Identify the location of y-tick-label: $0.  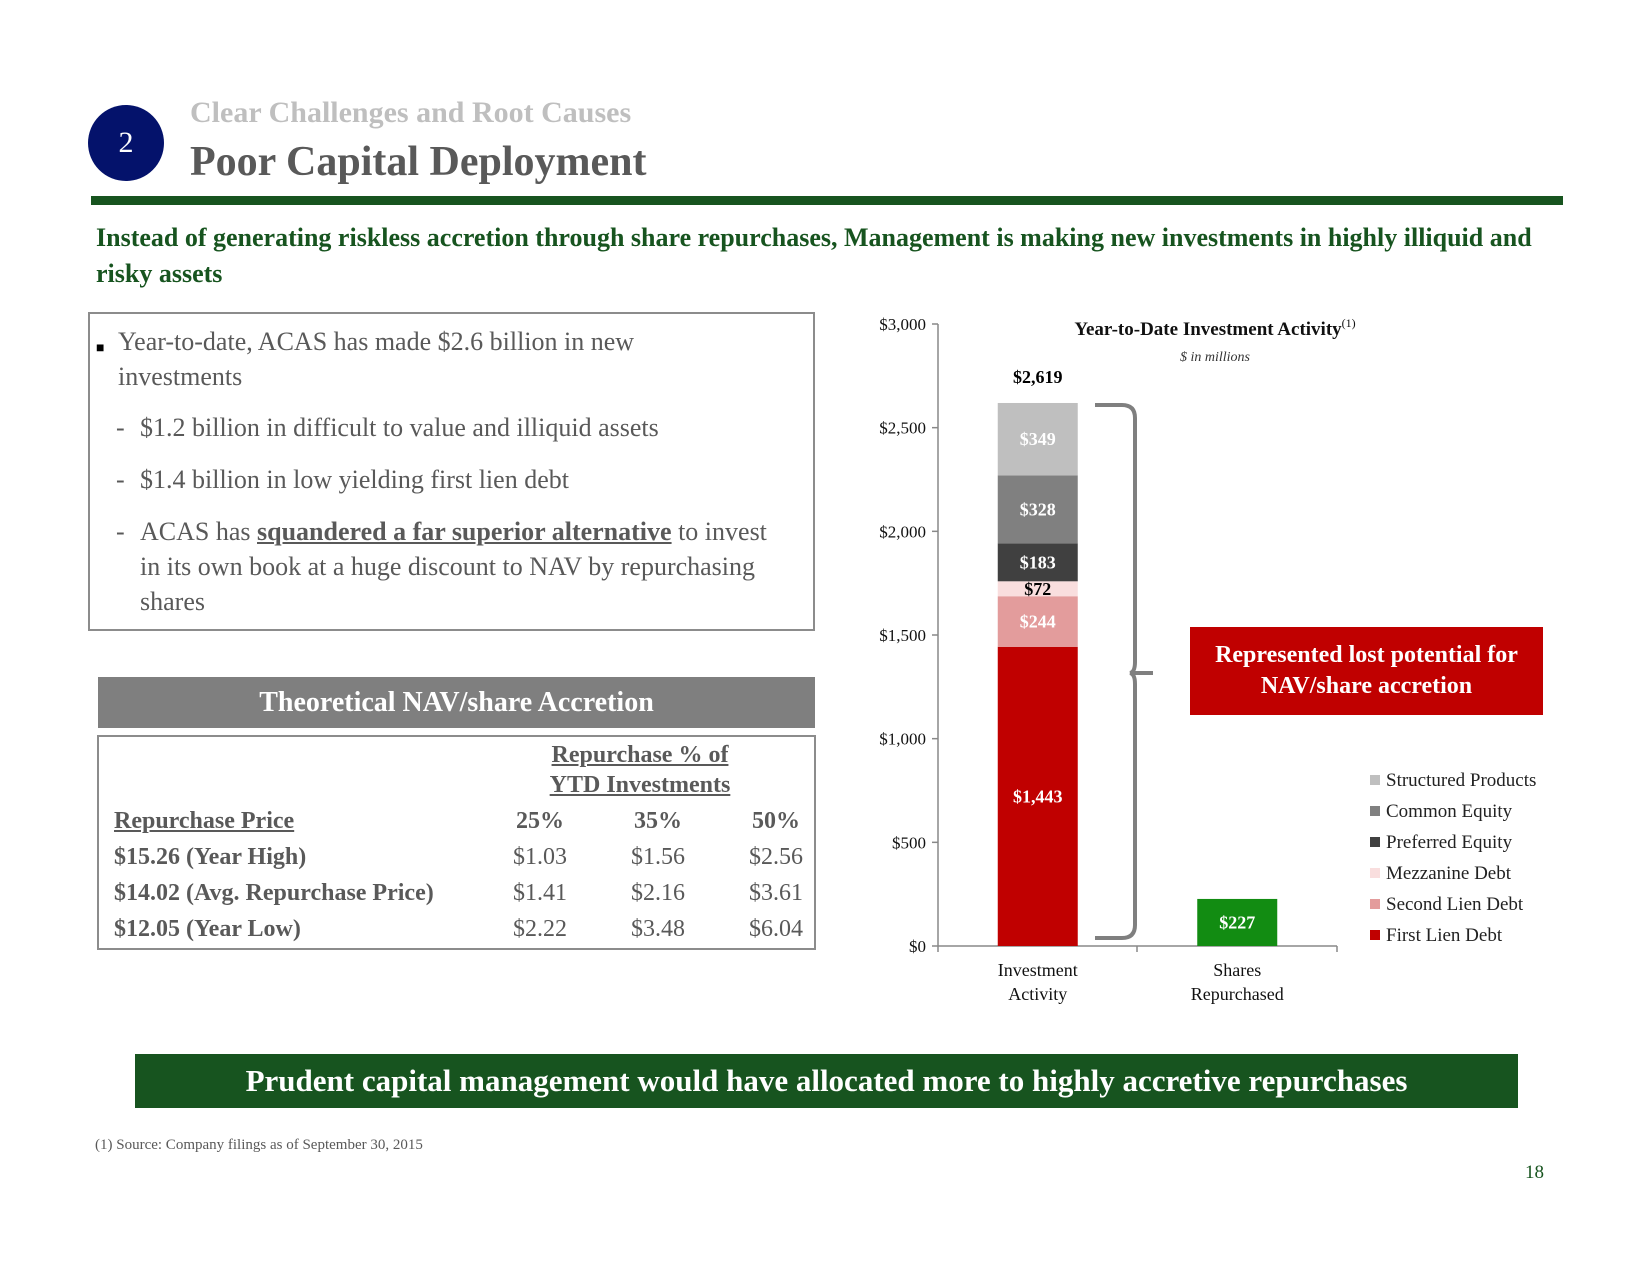
(917, 946).